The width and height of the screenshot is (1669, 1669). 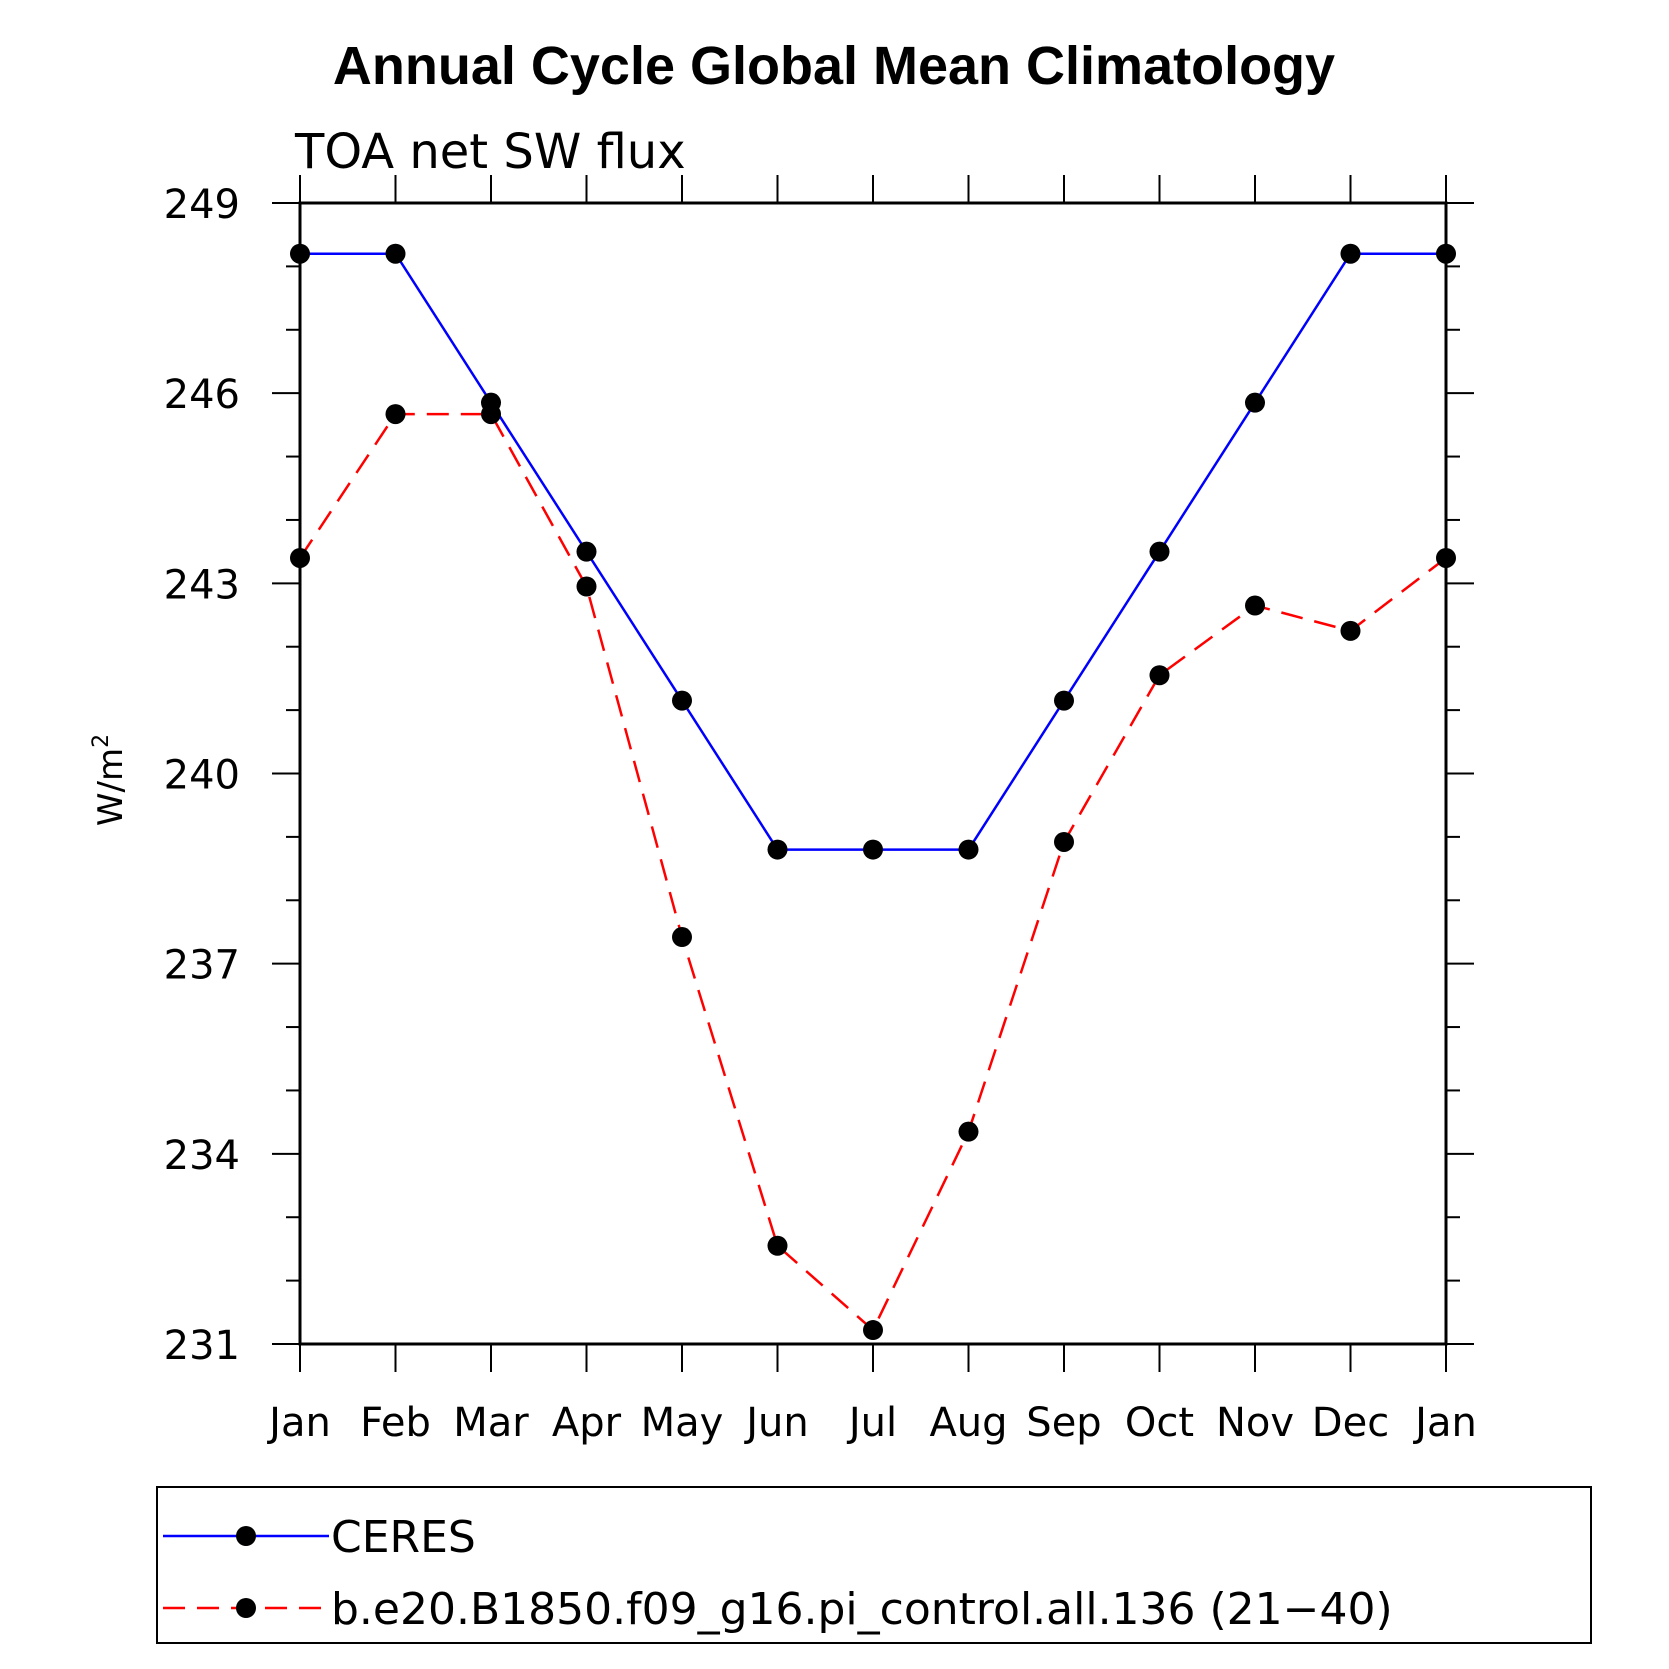 I want to click on legend-box, so click(x=874, y=1565).